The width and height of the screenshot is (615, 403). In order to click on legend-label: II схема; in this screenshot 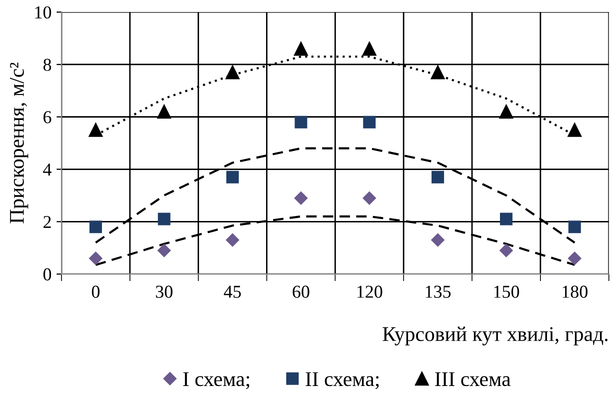, I will do `click(342, 381)`.